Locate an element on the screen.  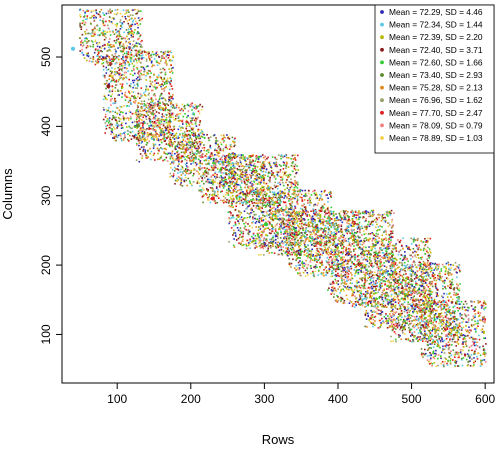
point-block is located at coordinates (295, 222).